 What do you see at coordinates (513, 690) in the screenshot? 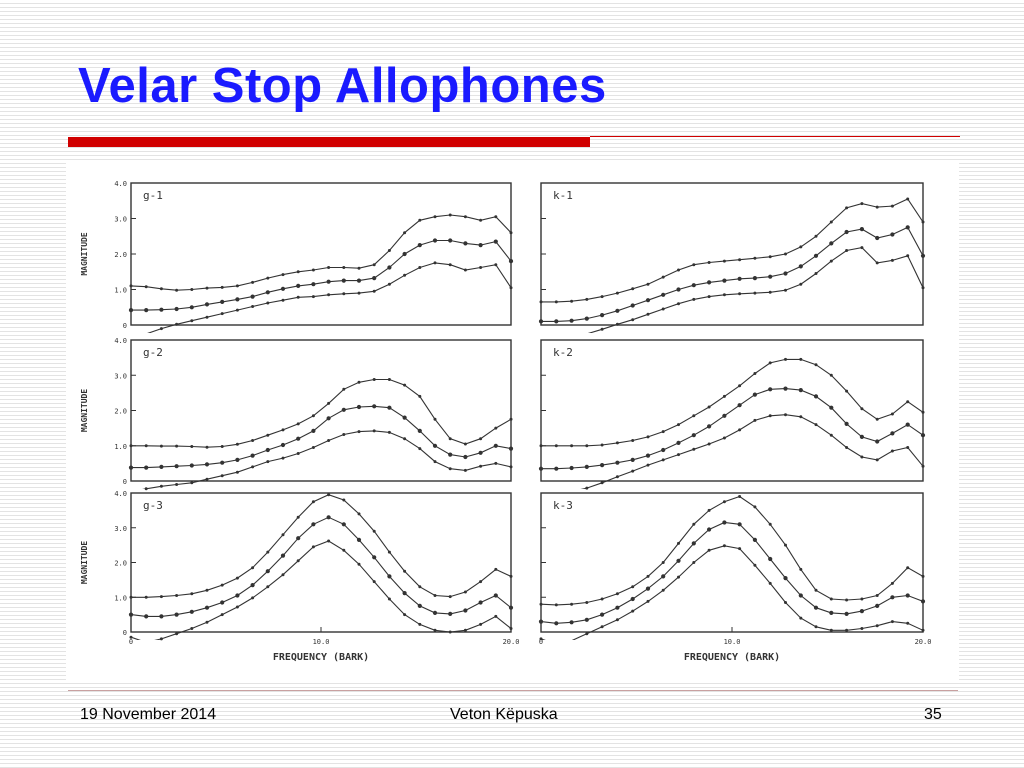
I see `footer-rule` at bounding box center [513, 690].